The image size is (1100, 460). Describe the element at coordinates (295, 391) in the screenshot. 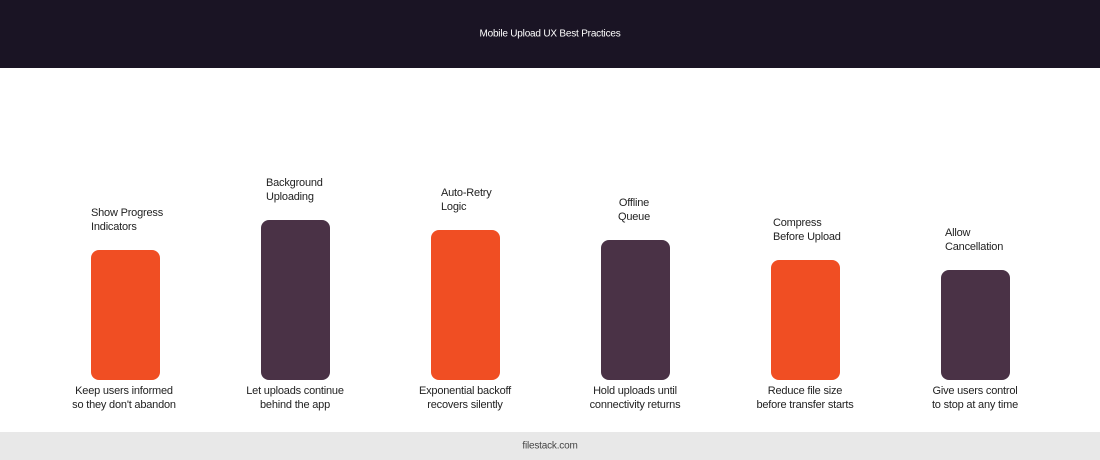

I see `item-description: Let uploads continue` at that location.